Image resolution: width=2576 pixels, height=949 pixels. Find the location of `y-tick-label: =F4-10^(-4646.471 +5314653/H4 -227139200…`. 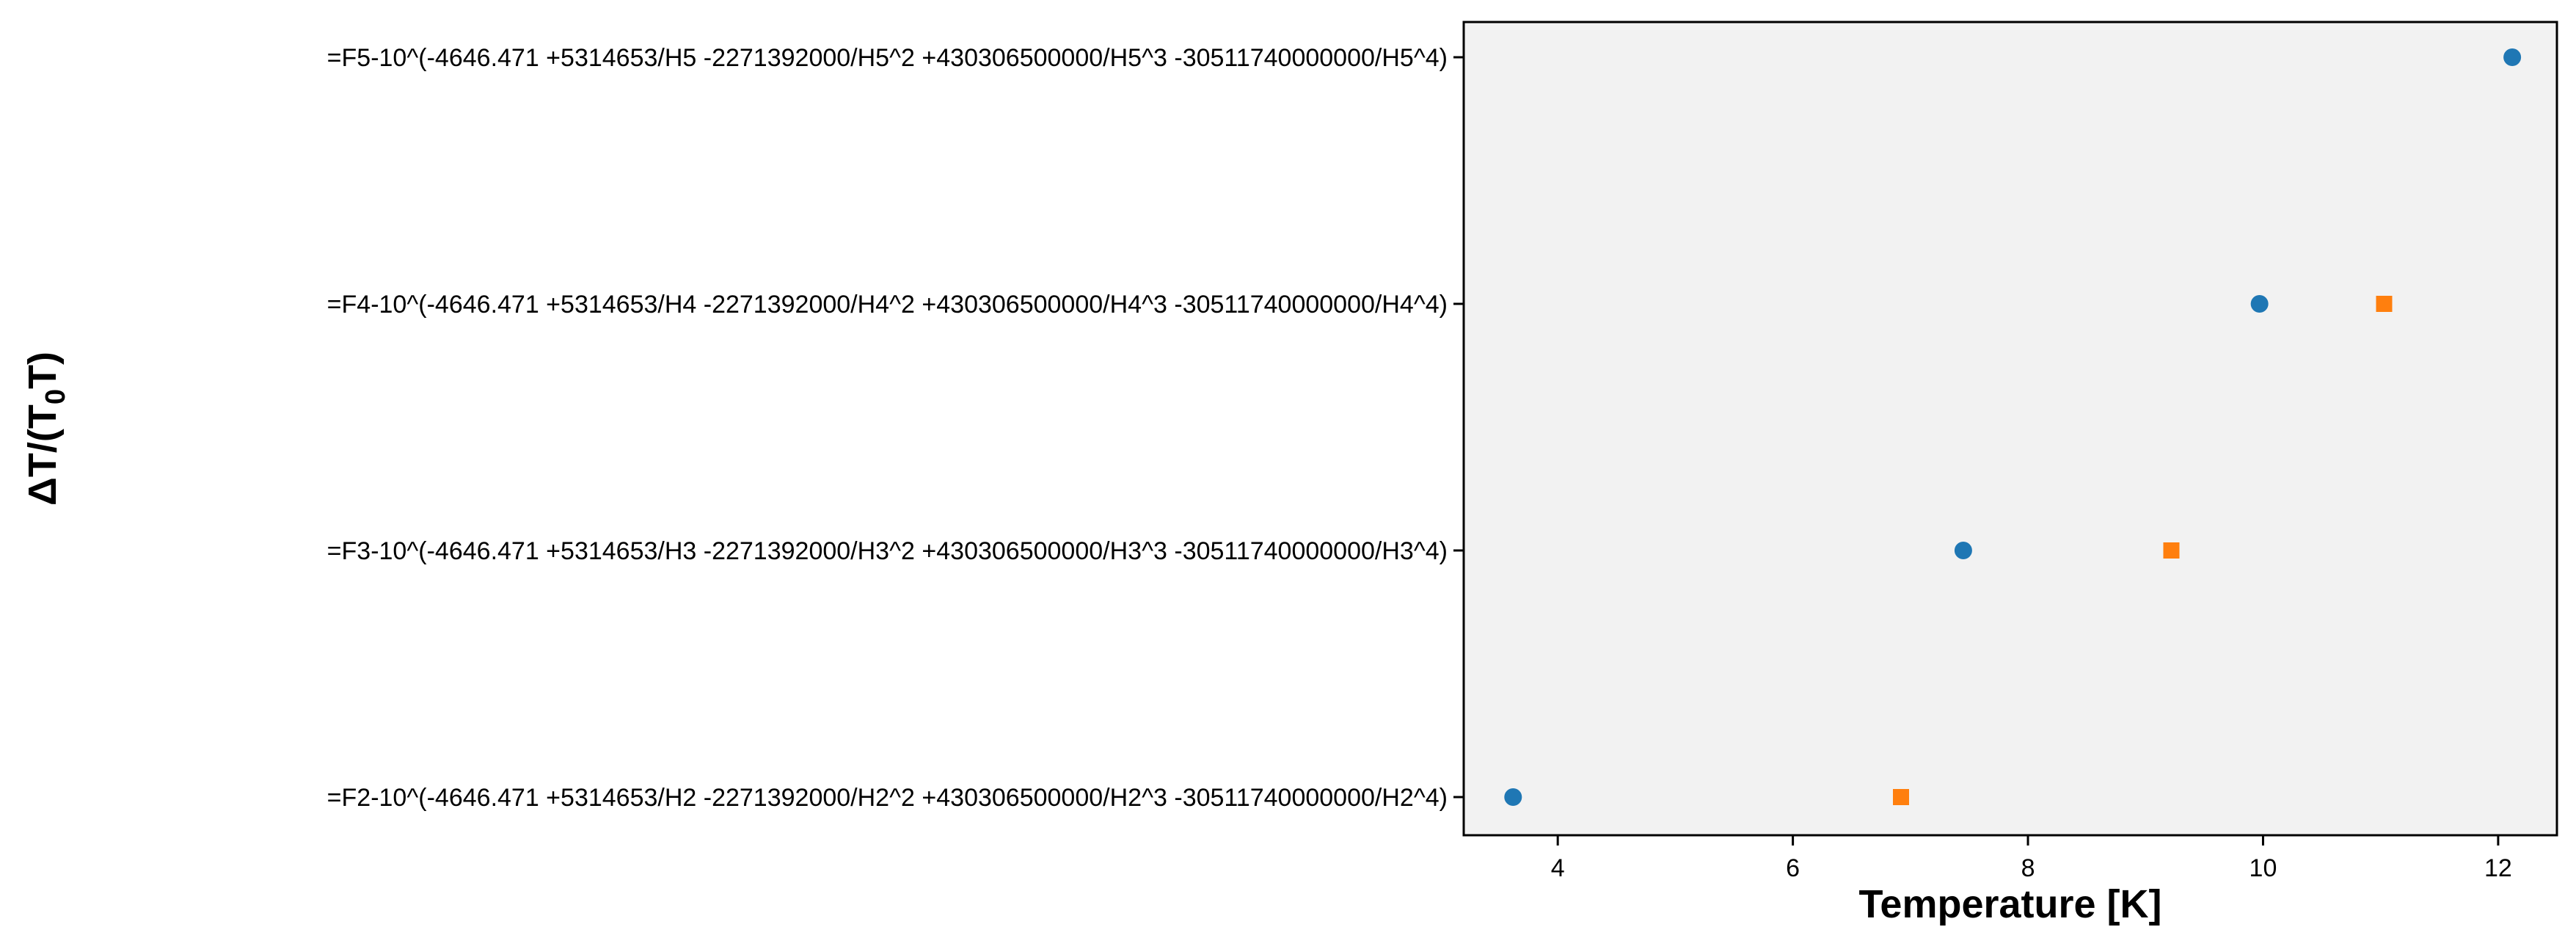

y-tick-label: =F4-10^(-4646.471 +5314653/H4 -227139200… is located at coordinates (888, 305).